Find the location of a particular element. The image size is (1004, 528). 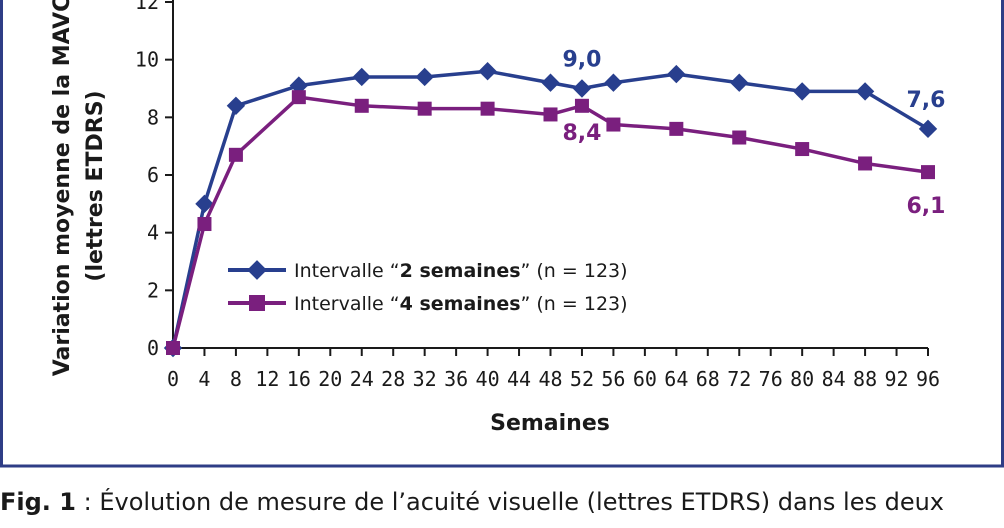

x-tick-label: 92 is located at coordinates (896, 379).